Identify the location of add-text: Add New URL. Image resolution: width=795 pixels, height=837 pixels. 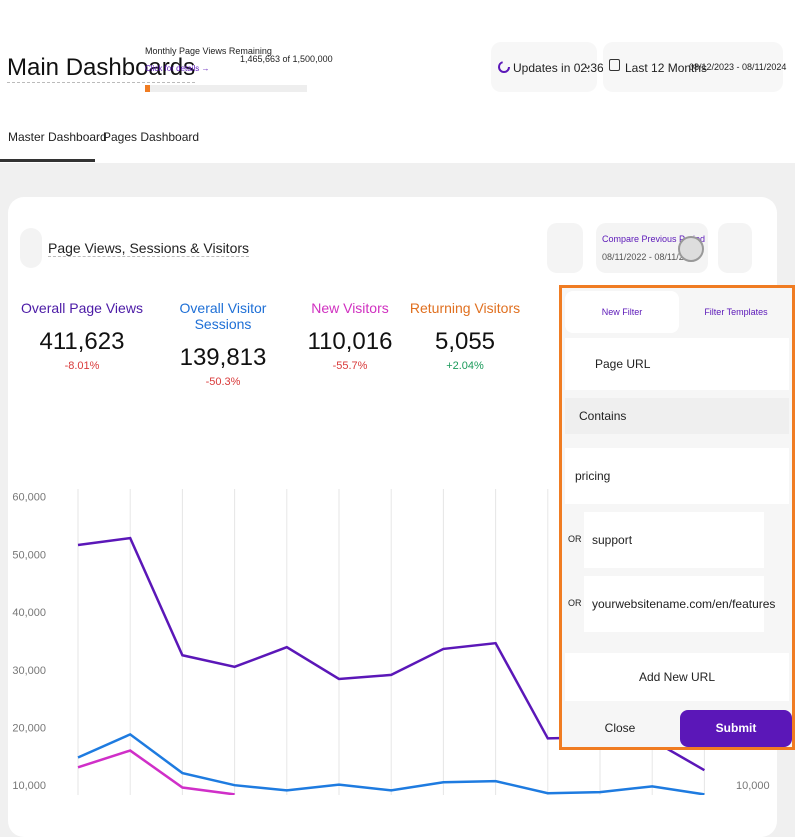
(677, 677).